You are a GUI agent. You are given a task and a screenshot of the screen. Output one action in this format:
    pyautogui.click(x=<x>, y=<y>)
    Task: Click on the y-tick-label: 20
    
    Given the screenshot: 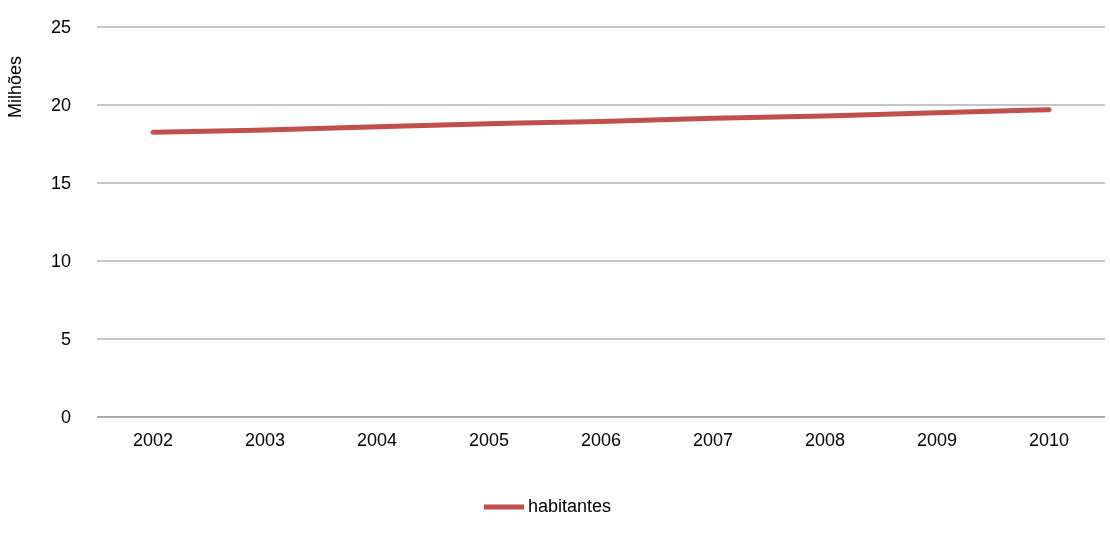 What is the action you would take?
    pyautogui.click(x=60, y=105)
    